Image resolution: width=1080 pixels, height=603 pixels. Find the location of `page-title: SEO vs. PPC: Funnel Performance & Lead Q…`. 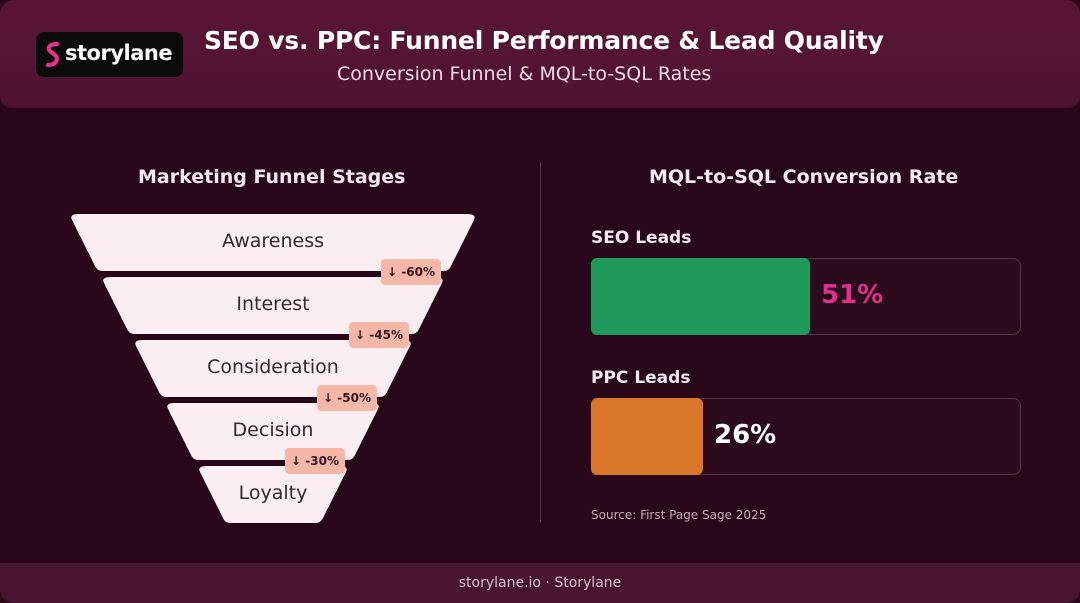

page-title: SEO vs. PPC: Funnel Performance & Lead Q… is located at coordinates (544, 40).